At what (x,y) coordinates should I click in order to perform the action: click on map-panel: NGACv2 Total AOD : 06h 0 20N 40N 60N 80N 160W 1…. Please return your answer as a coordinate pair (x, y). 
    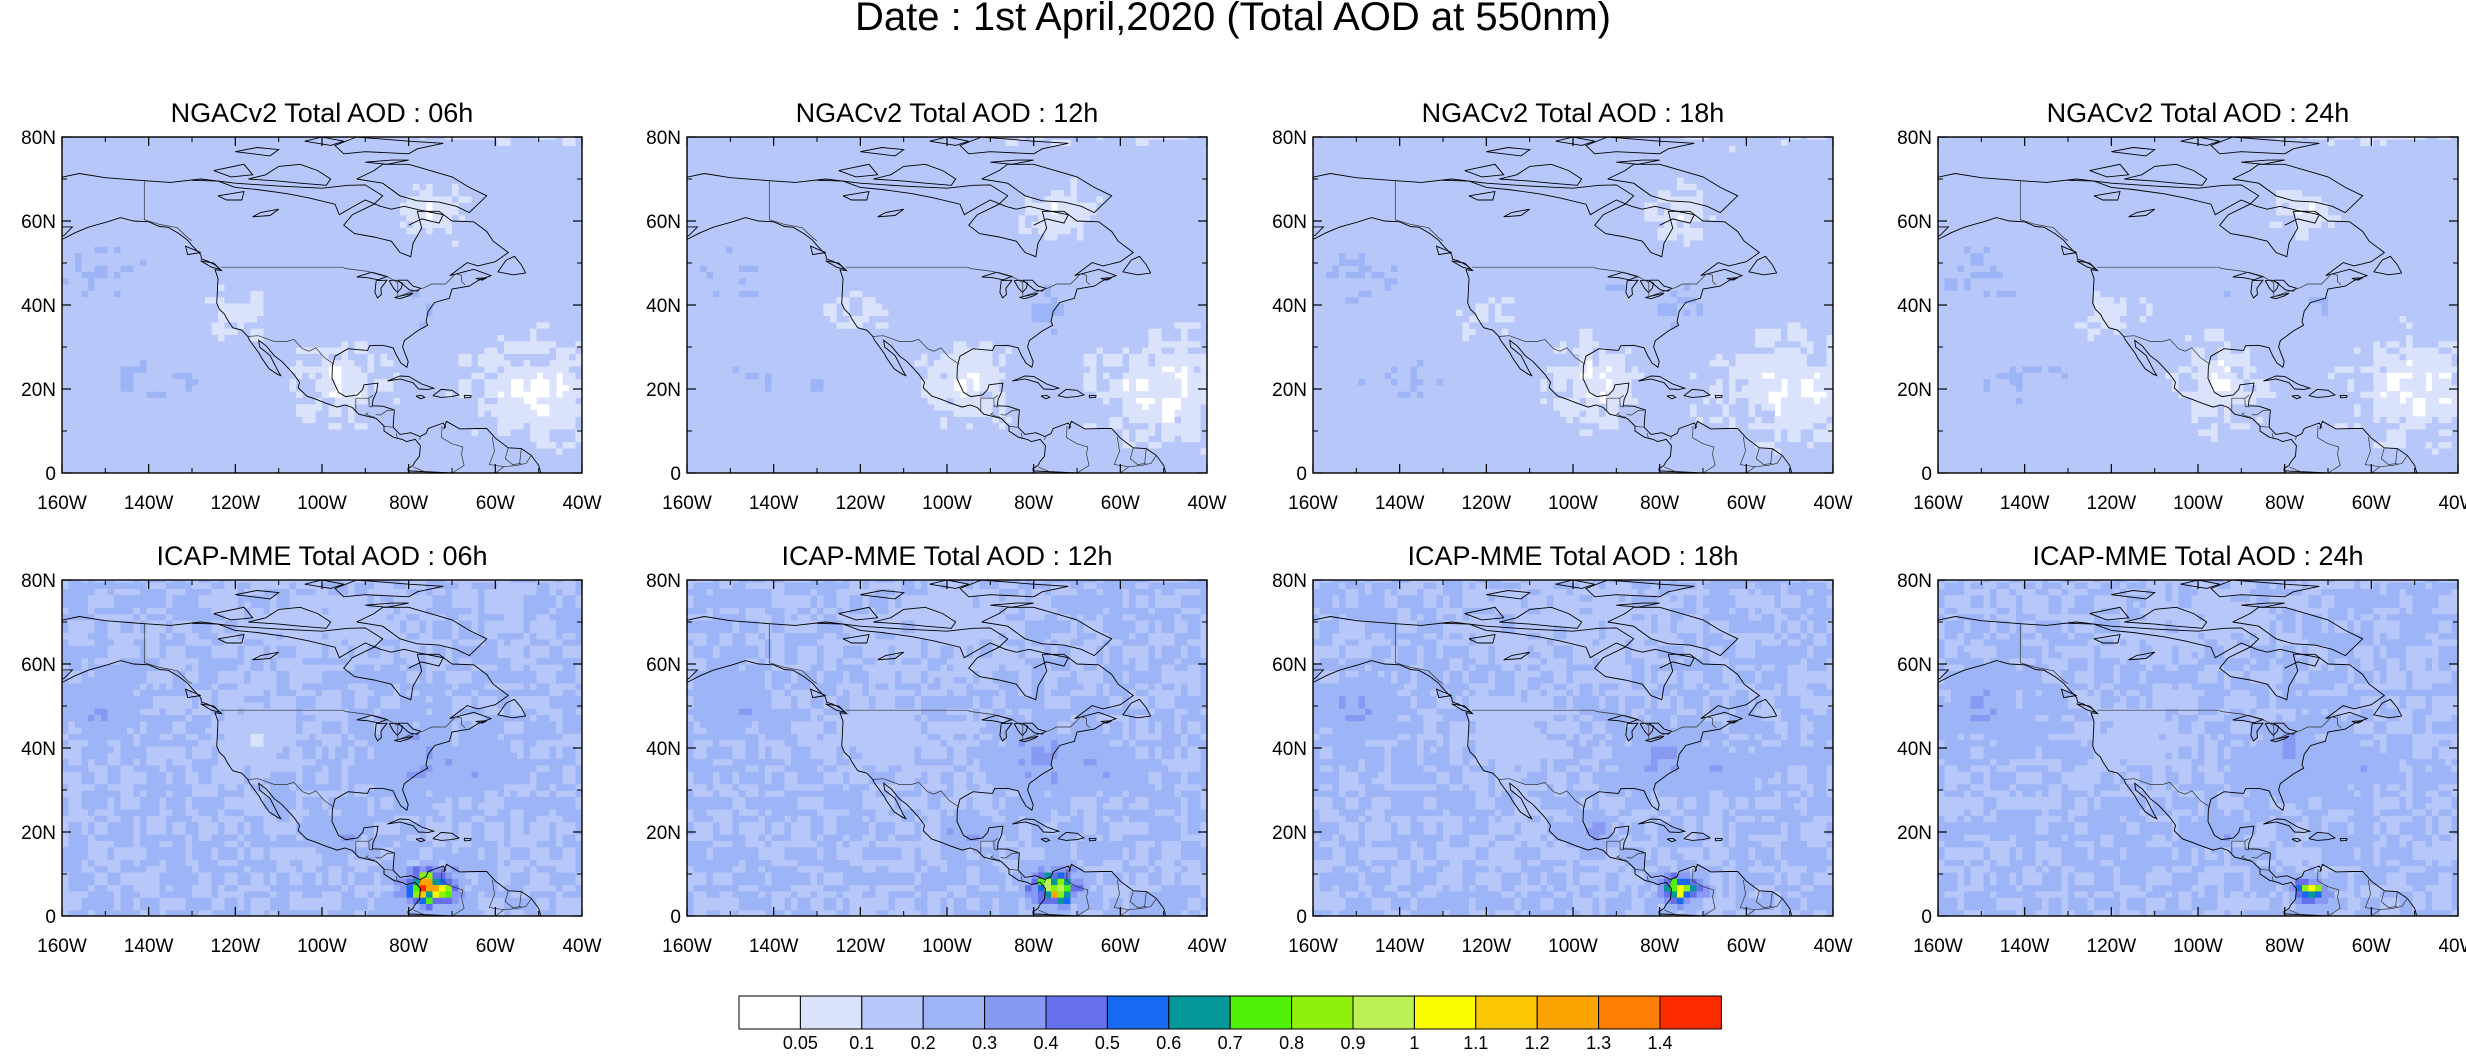
    Looking at the image, I should click on (311, 306).